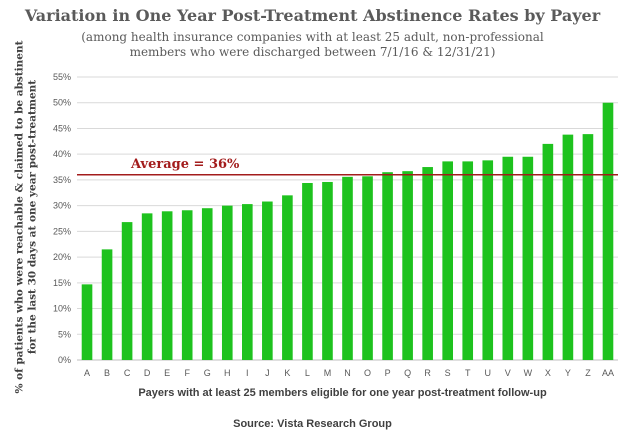  What do you see at coordinates (62, 103) in the screenshot?
I see `y-tick-label: 50%` at bounding box center [62, 103].